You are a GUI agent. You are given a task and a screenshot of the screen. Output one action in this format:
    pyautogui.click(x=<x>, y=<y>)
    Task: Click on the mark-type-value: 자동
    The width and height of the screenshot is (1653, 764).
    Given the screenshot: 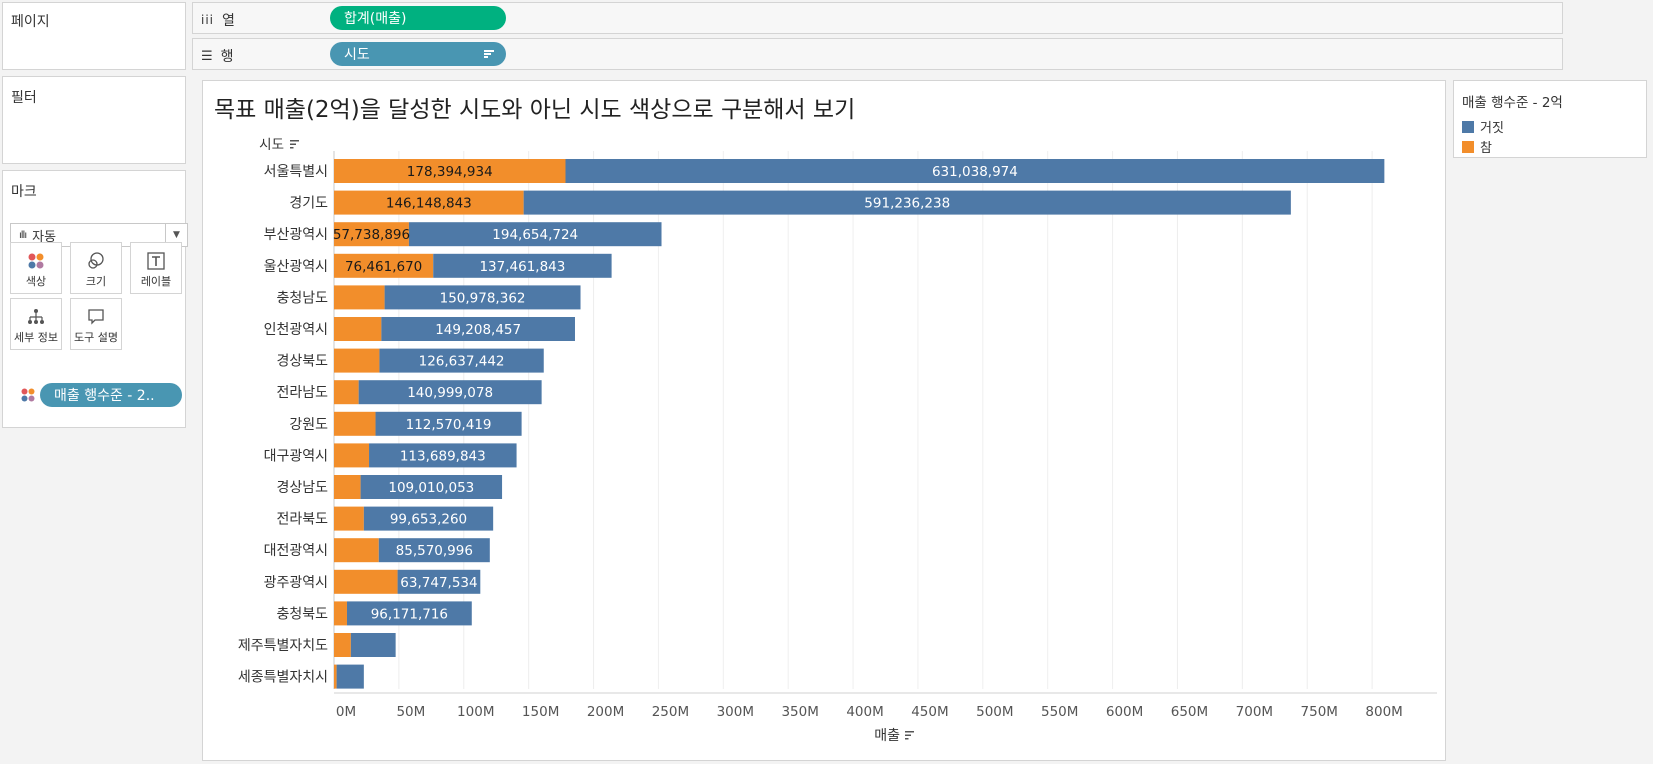 What is the action you would take?
    pyautogui.click(x=44, y=237)
    